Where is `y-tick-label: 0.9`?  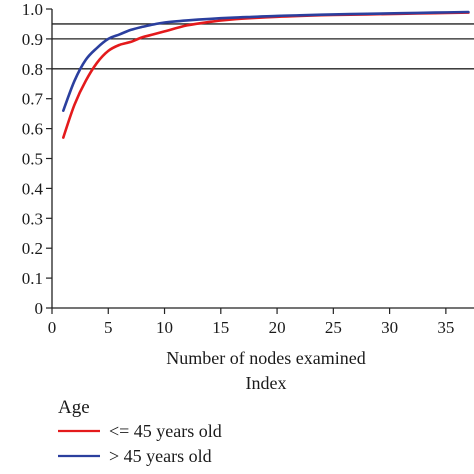
y-tick-label: 0.9 is located at coordinates (32, 39).